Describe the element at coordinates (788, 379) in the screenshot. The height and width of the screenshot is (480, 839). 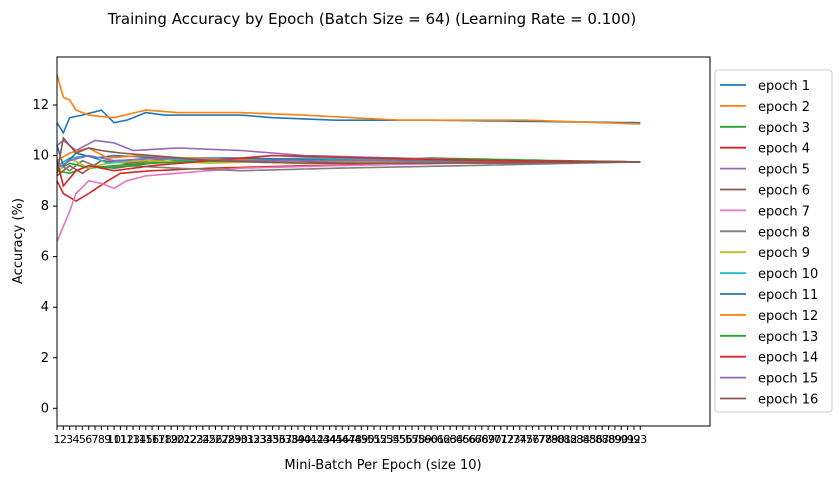
I see `legend-label: epoch 15` at that location.